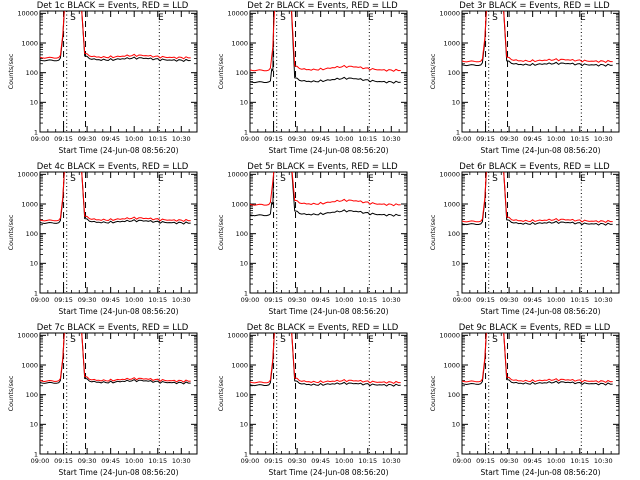 The width and height of the screenshot is (640, 480). What do you see at coordinates (534, 167) in the screenshot?
I see `panel-title: Det 6r BLACK = Events, RED = LLD` at bounding box center [534, 167].